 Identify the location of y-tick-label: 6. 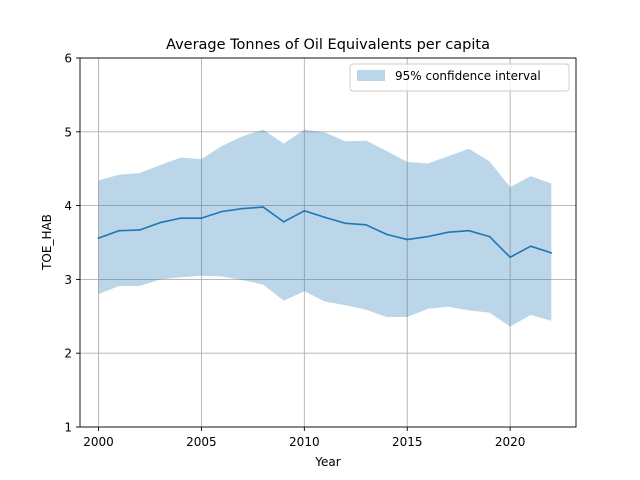
(68, 59).